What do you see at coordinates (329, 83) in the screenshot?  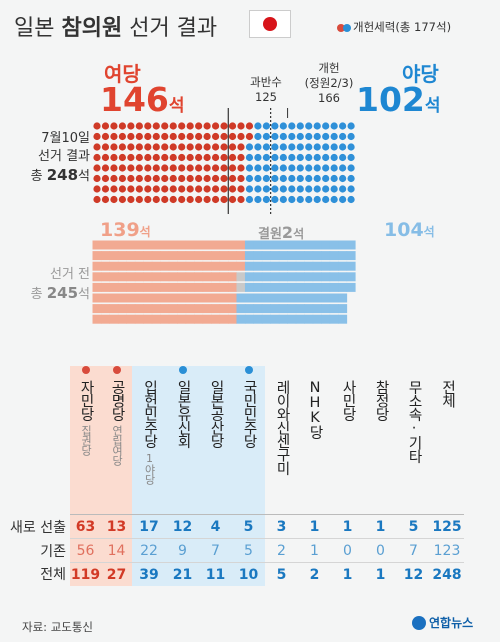 I see `supermajority-marker-label: 개헌 (정원2/3) 166` at bounding box center [329, 83].